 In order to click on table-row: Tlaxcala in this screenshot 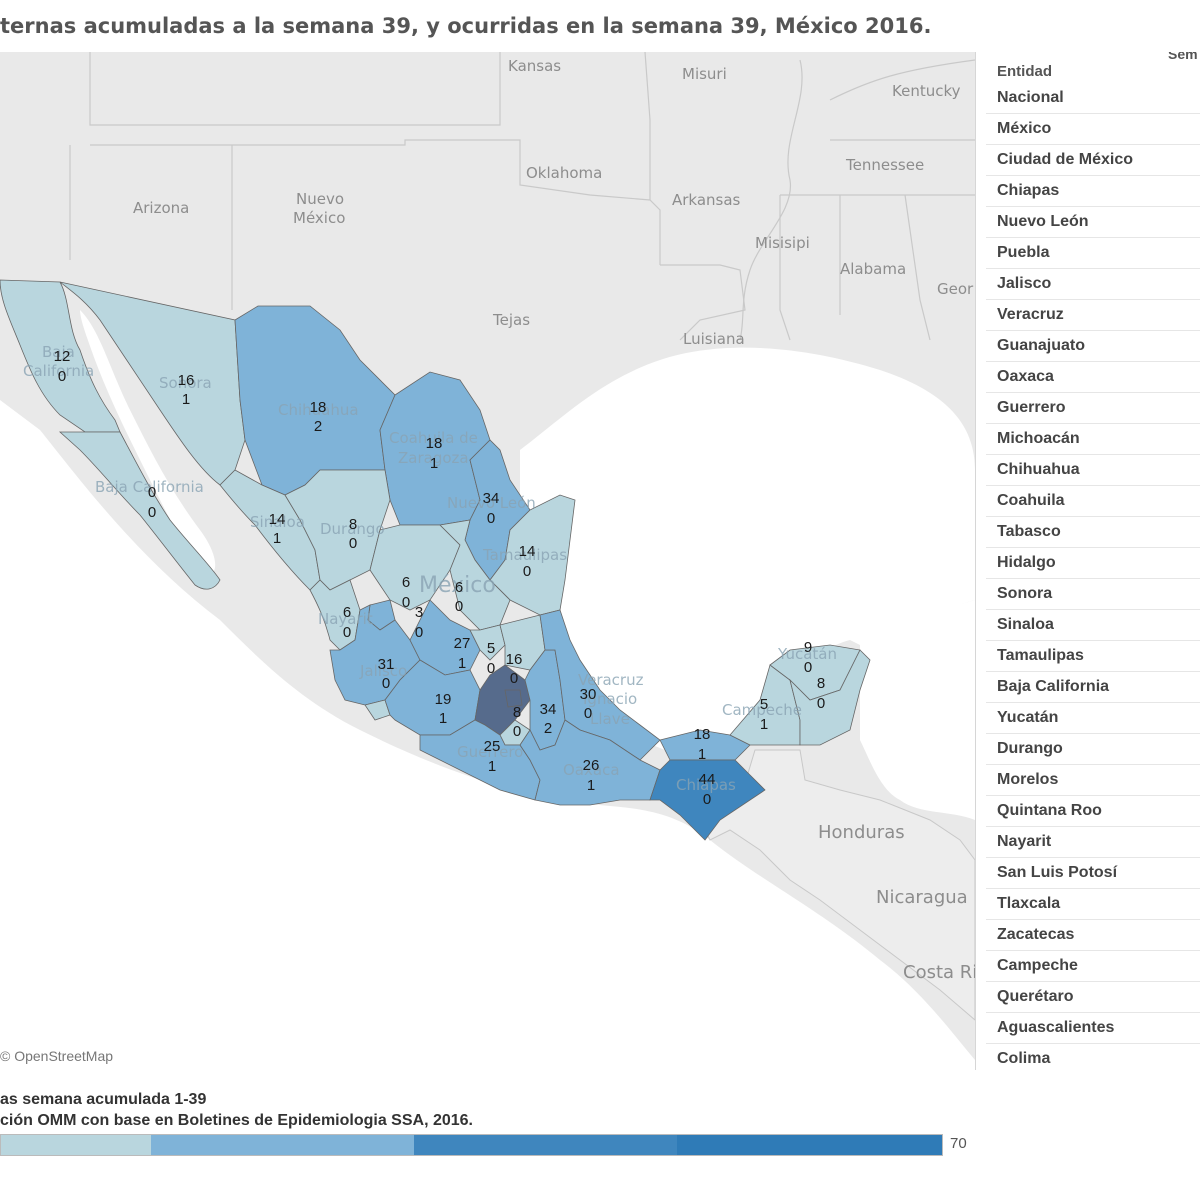, I will do `click(1093, 904)`.